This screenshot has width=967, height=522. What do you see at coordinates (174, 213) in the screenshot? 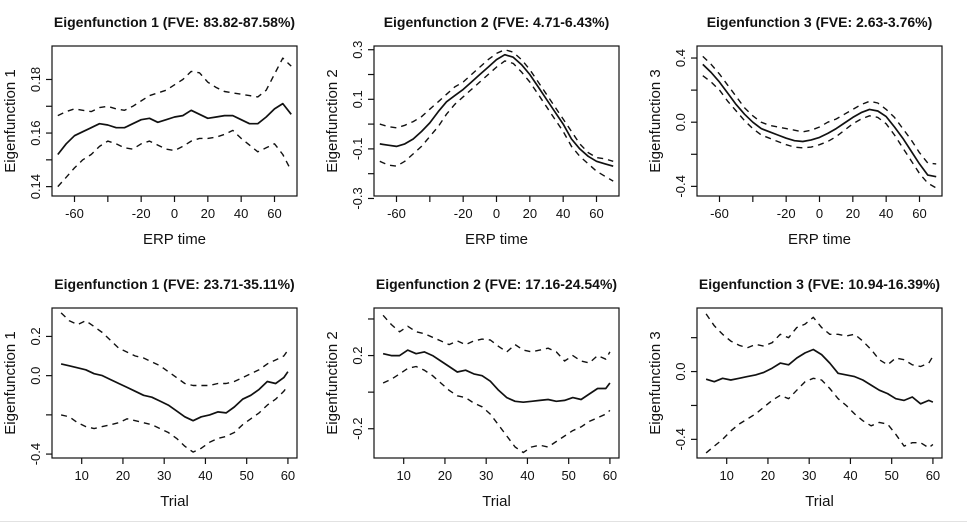
I see `x-tick-label: 0` at bounding box center [174, 213].